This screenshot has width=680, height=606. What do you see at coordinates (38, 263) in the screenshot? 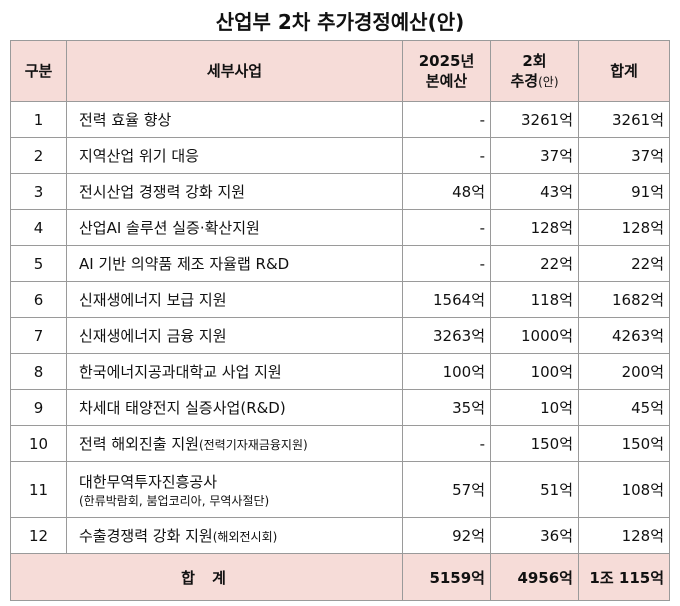
I see `row-number: 5` at bounding box center [38, 263].